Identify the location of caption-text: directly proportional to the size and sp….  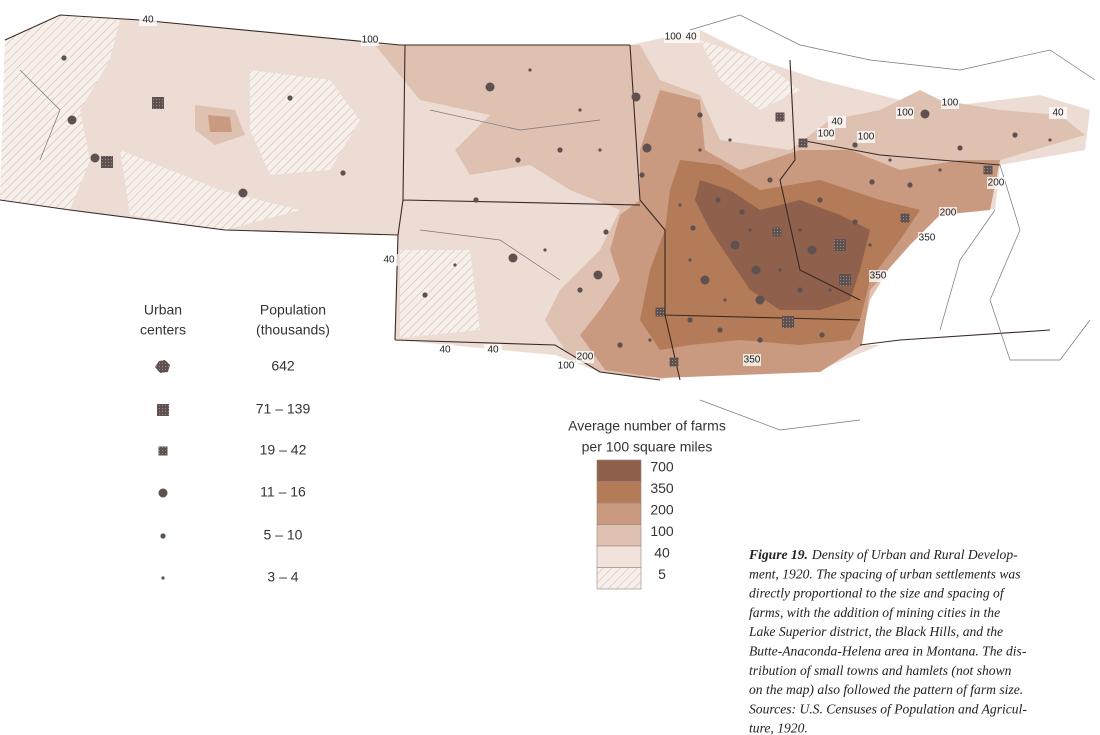
(877, 593).